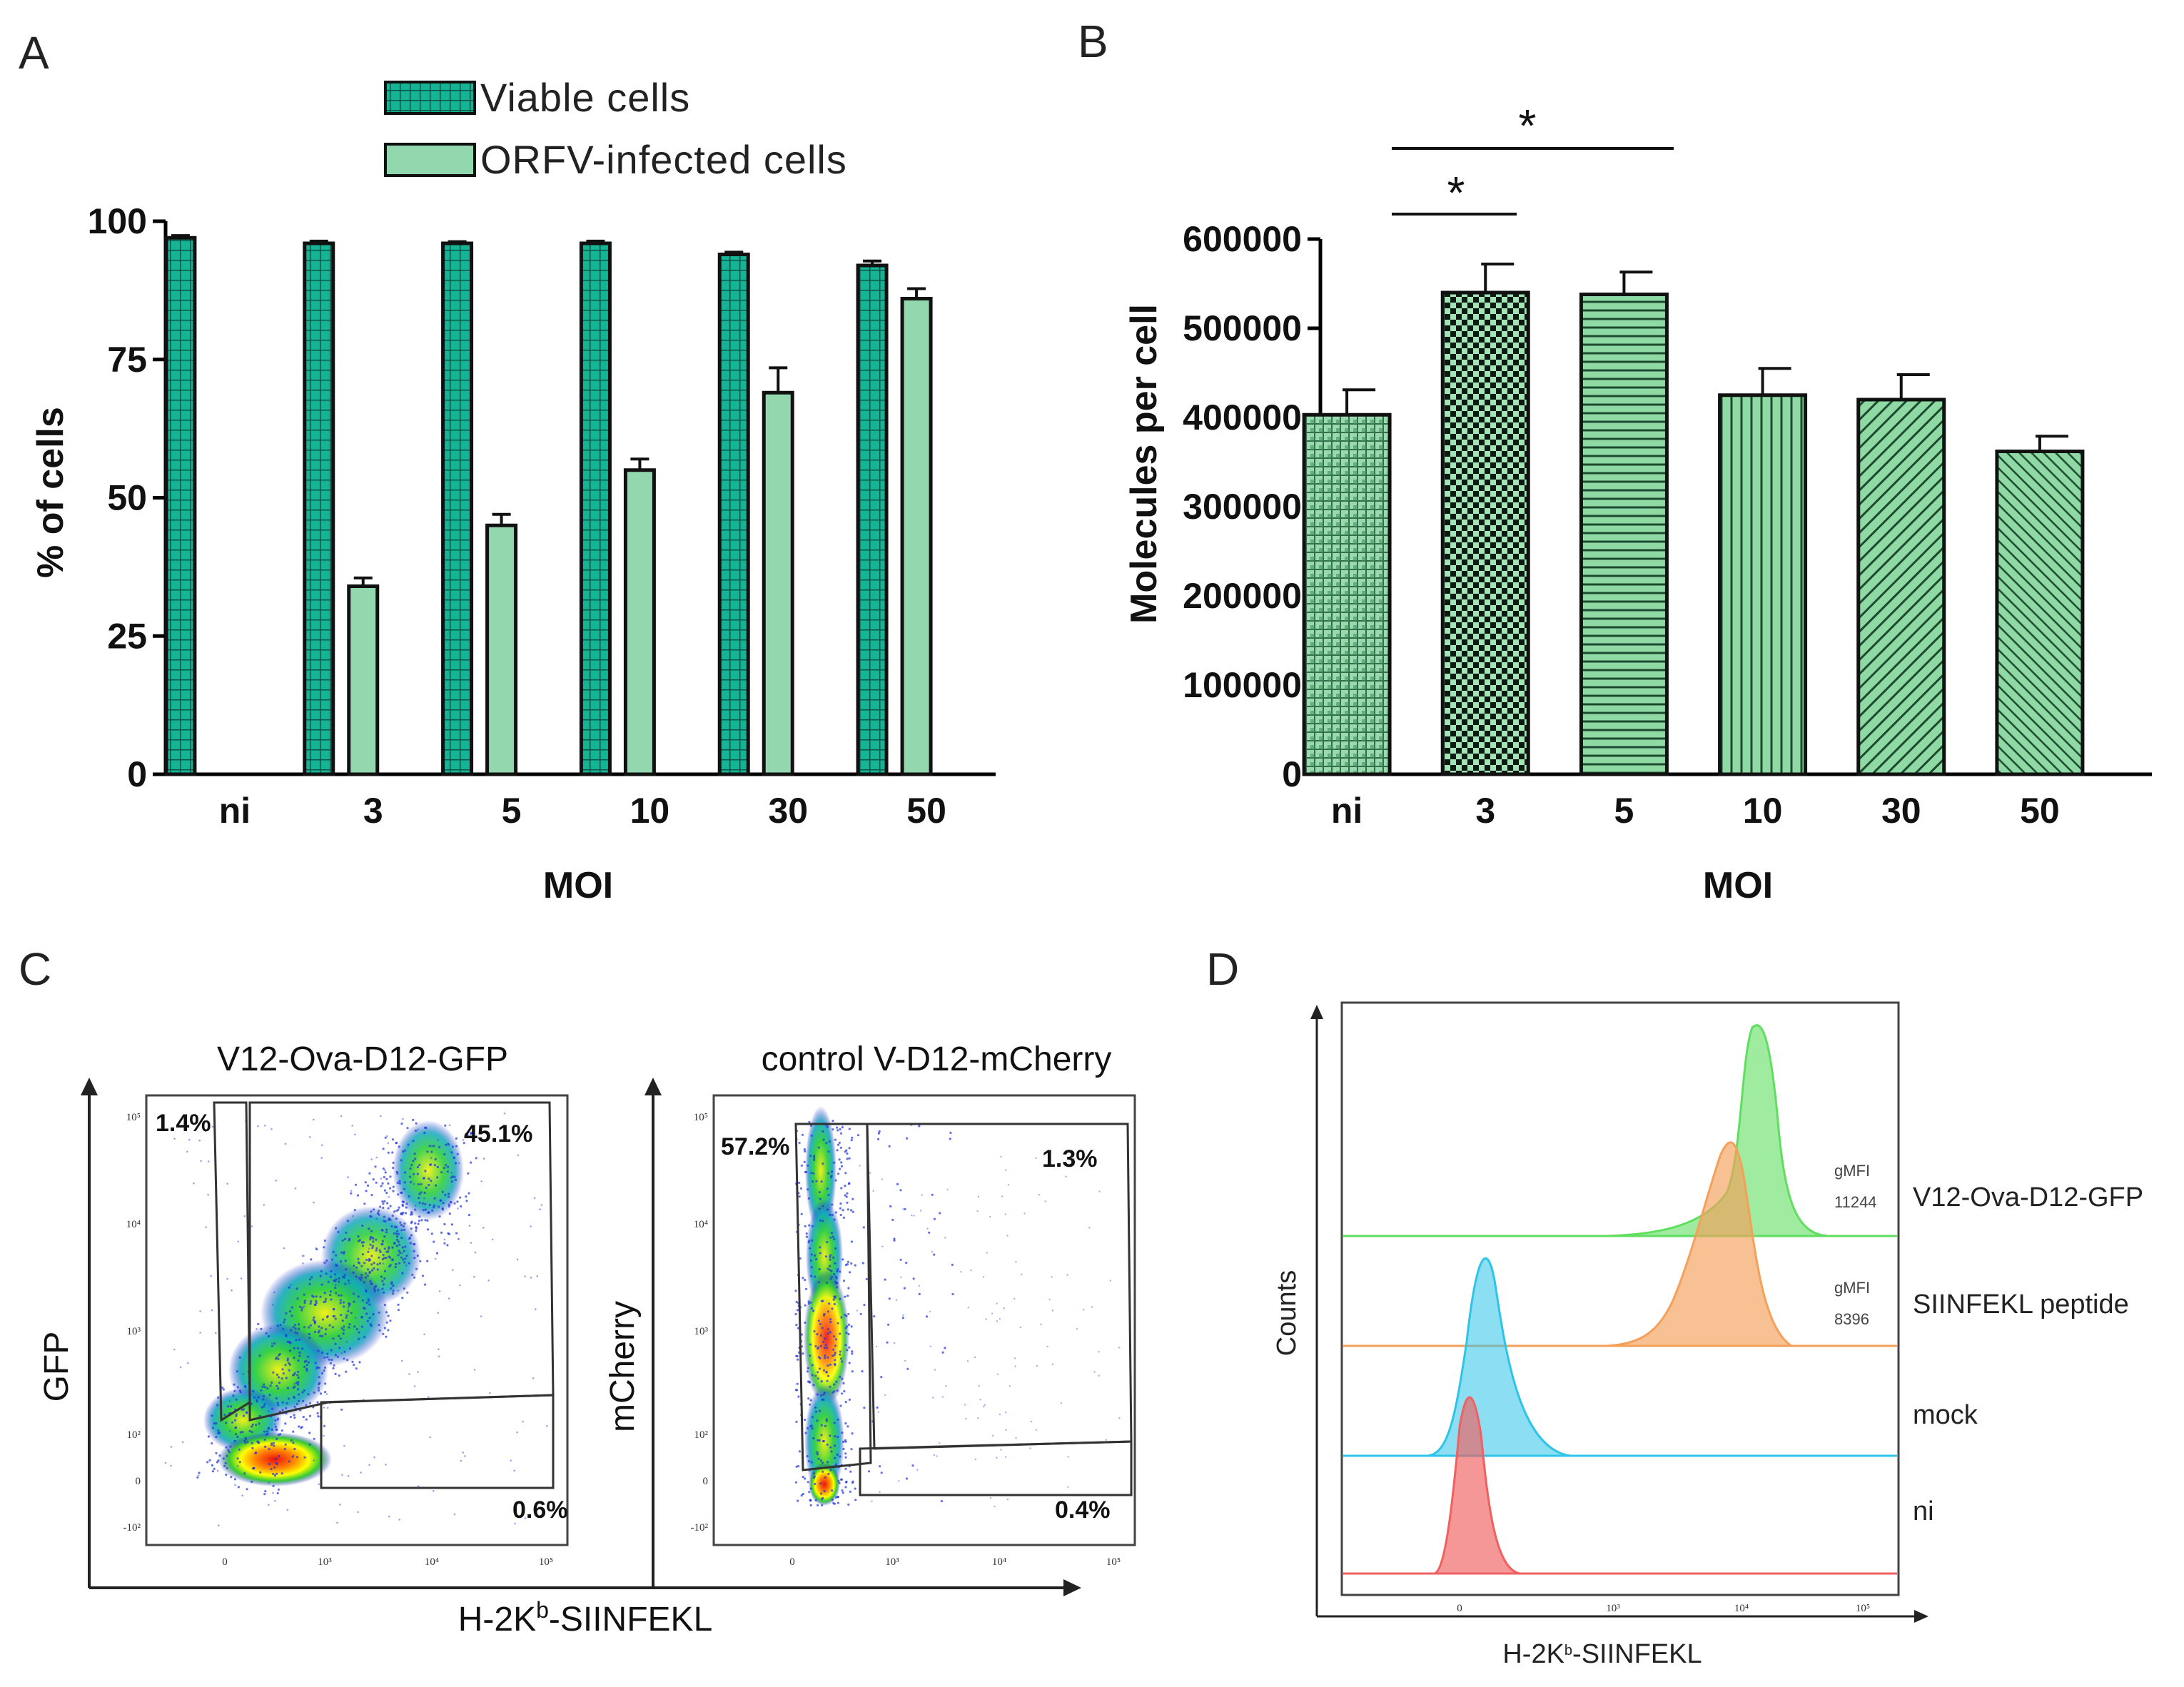 This screenshot has height=1687, width=2184. I want to click on b-ytick-label: 100000, so click(1242, 685).